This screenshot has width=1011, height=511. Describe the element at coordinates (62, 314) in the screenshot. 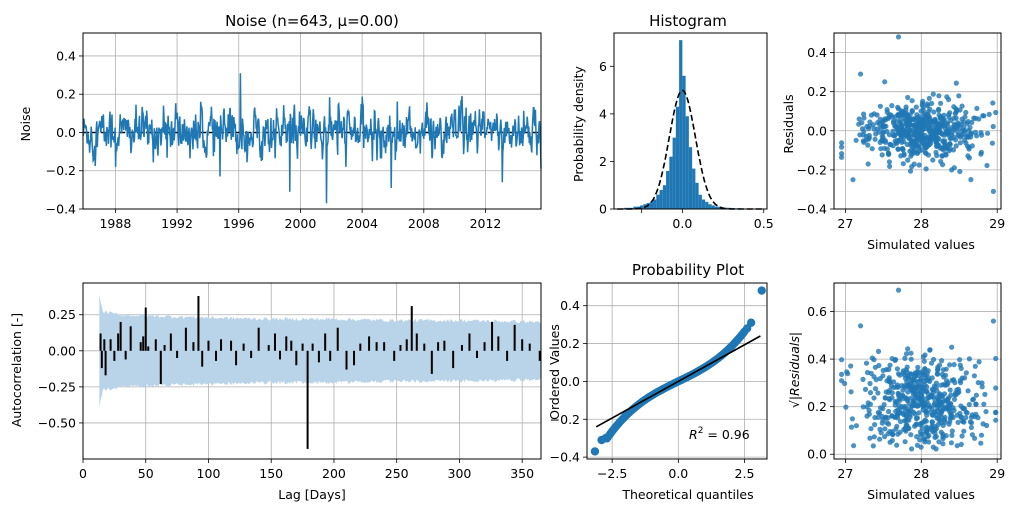

I see `acf-ytick-label: 0.25` at that location.